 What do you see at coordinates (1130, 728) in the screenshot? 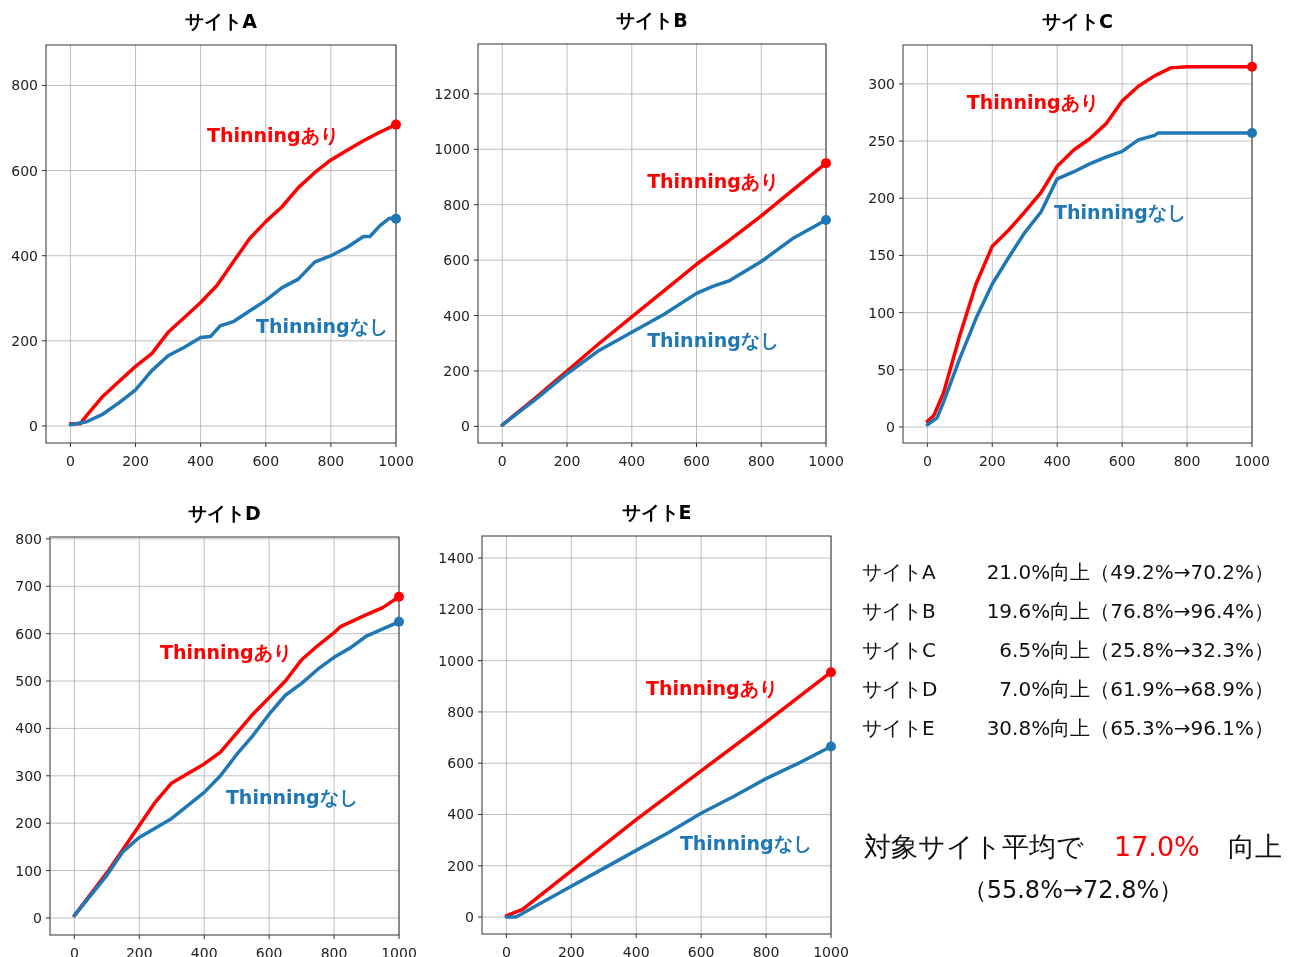
I see `text: 30.8%向上（65.3%→96.1%）` at bounding box center [1130, 728].